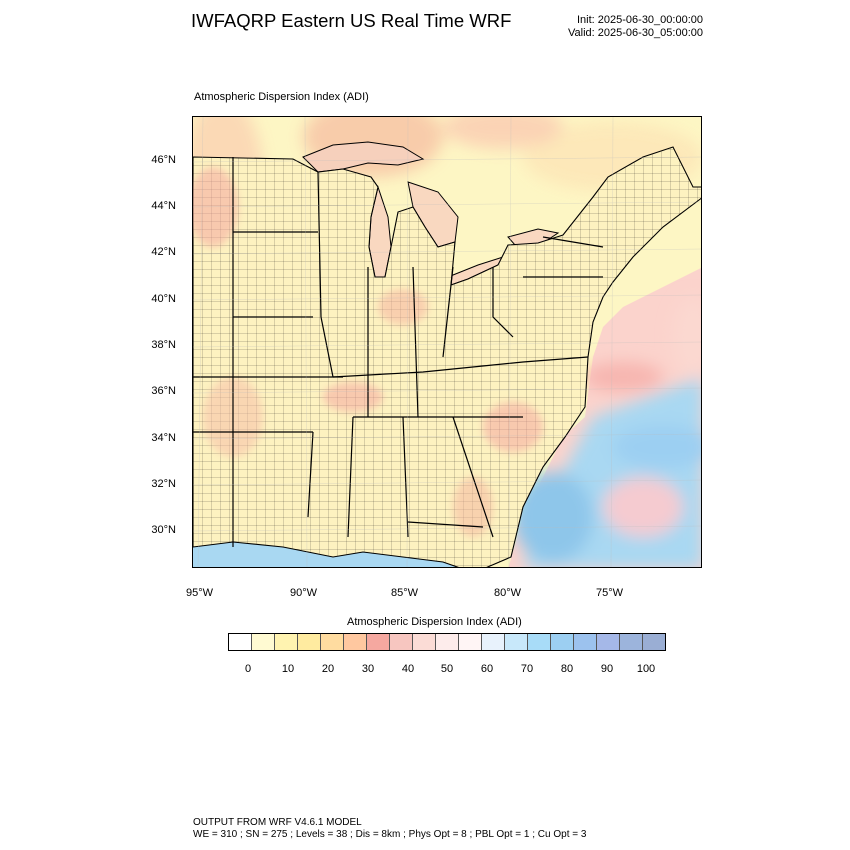 The height and width of the screenshot is (850, 850). I want to click on lat-label-36: 36°N, so click(163, 391).